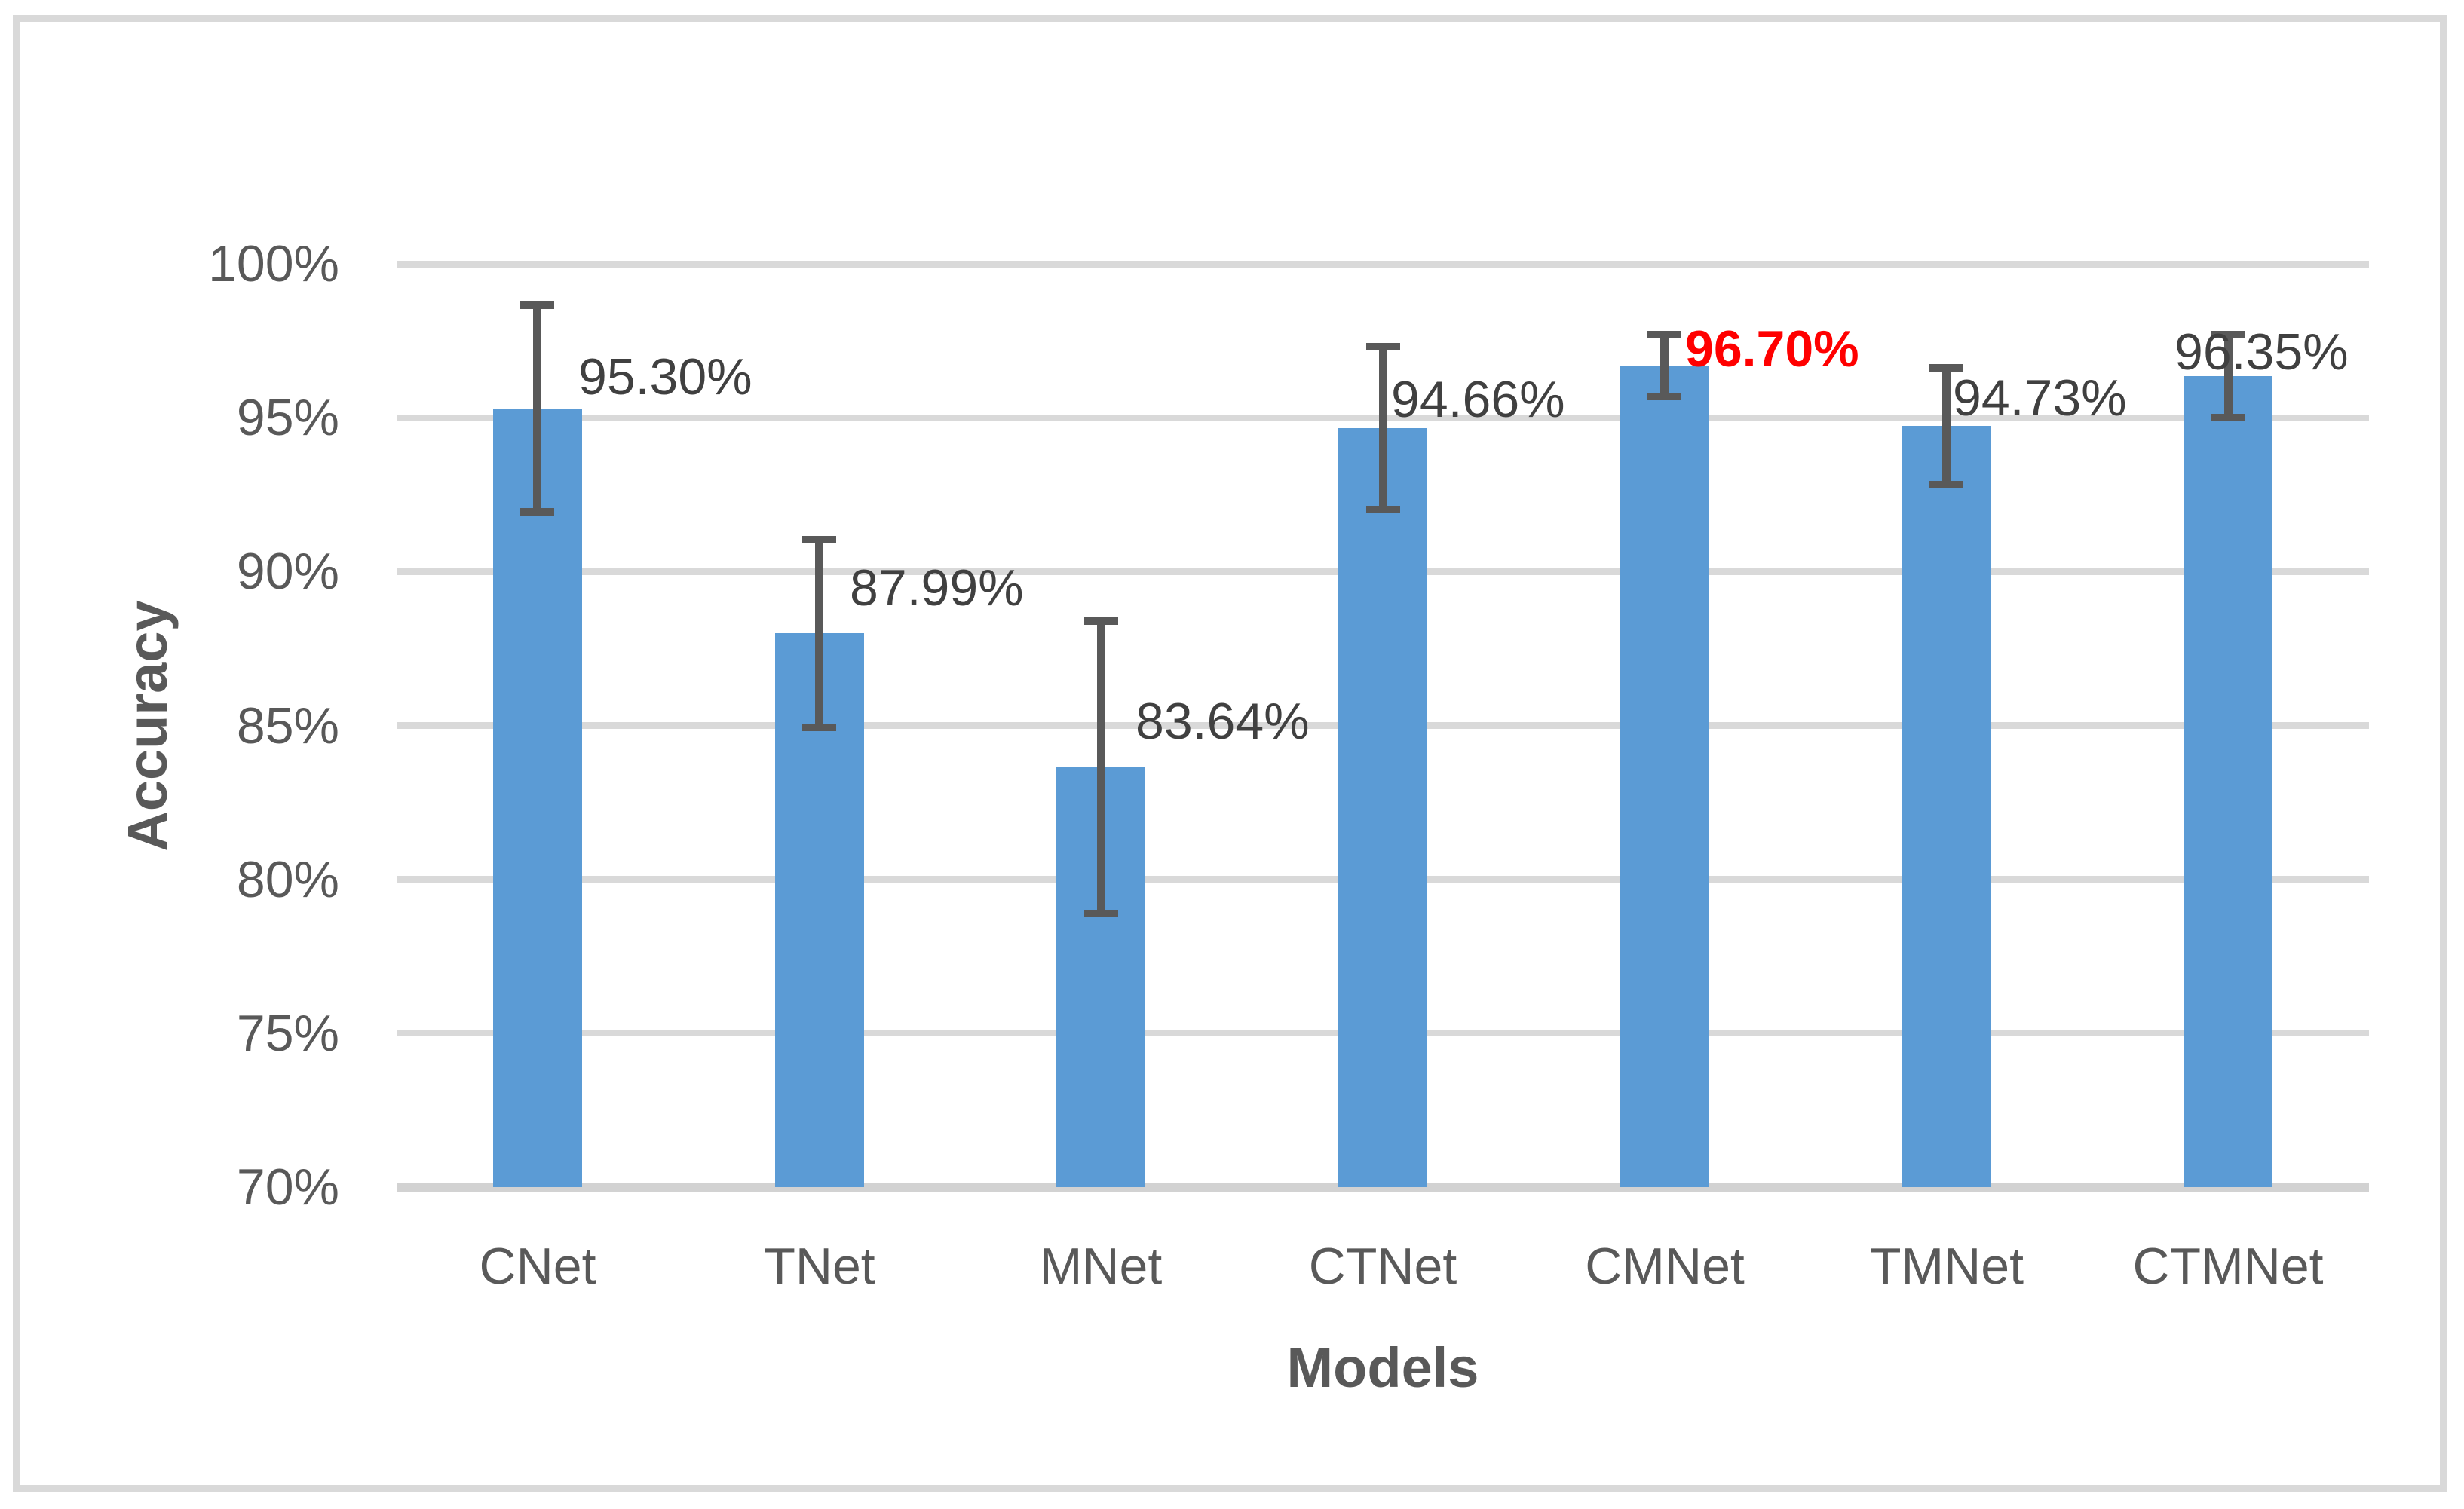  What do you see at coordinates (1383, 346) in the screenshot?
I see `error-bar-top-cap-ctnet` at bounding box center [1383, 346].